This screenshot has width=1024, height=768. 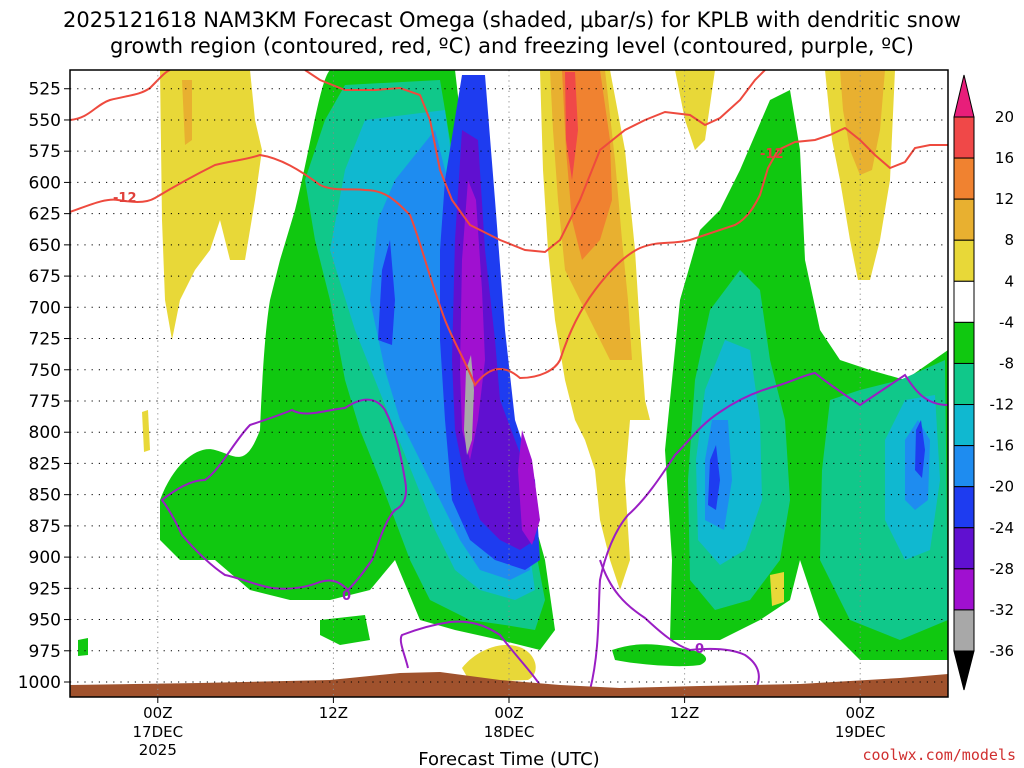 What do you see at coordinates (45, 152) in the screenshot?
I see `ytick-label-575: 575` at bounding box center [45, 152].